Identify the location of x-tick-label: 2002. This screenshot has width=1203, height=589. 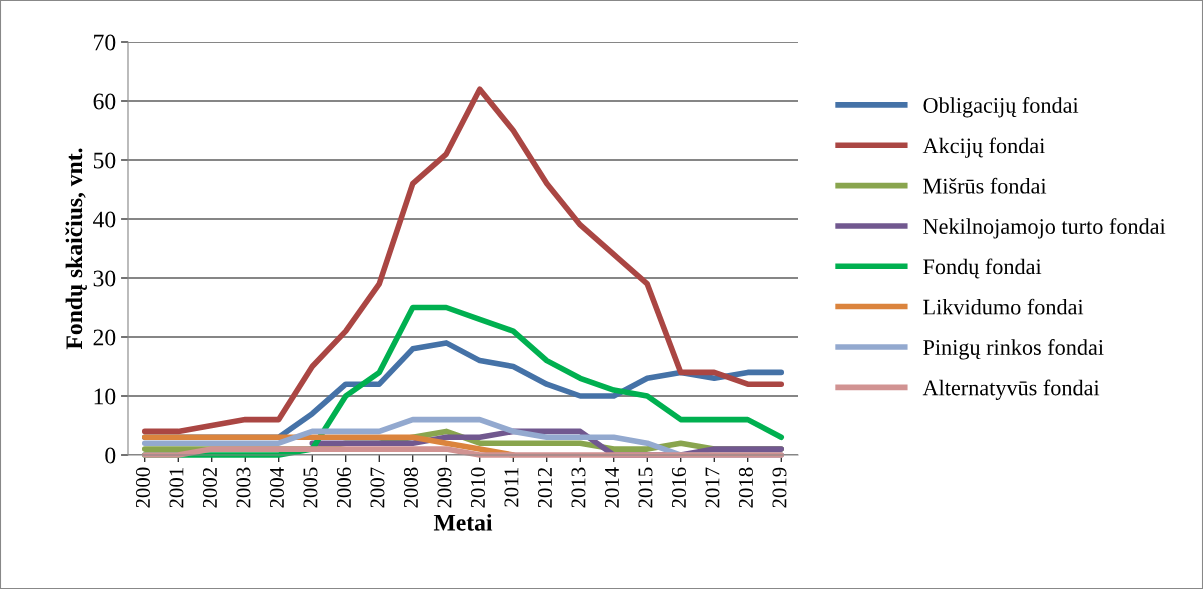
(209, 487).